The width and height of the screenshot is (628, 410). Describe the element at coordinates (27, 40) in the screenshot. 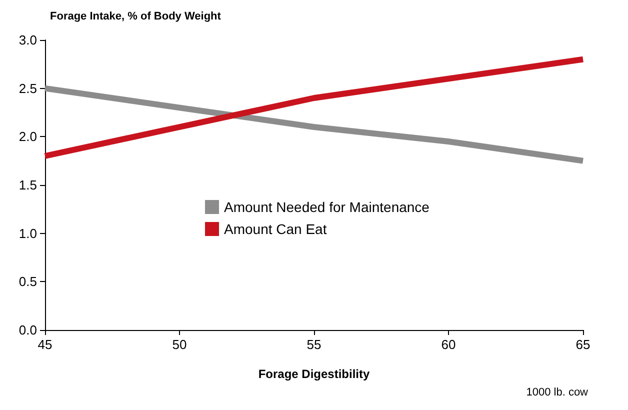

I see `y-tick-label: 3.0` at that location.